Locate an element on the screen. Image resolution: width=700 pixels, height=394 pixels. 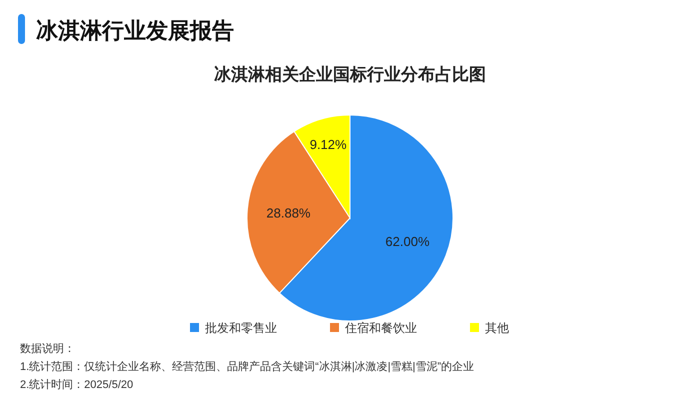
text: 2.统计时间：2025/5/20 is located at coordinates (77, 384).